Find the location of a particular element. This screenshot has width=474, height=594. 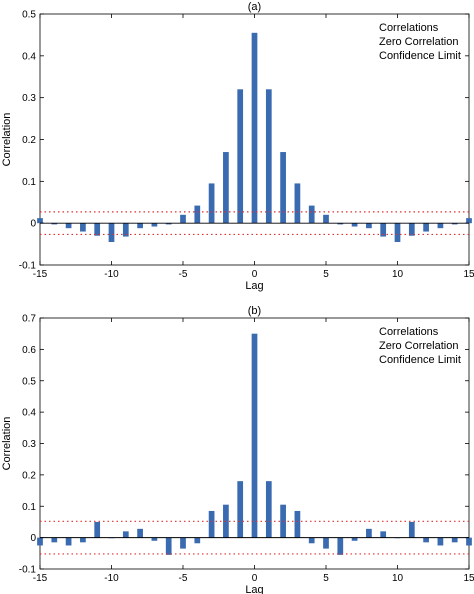

chart-title: (a) is located at coordinates (254, 7).